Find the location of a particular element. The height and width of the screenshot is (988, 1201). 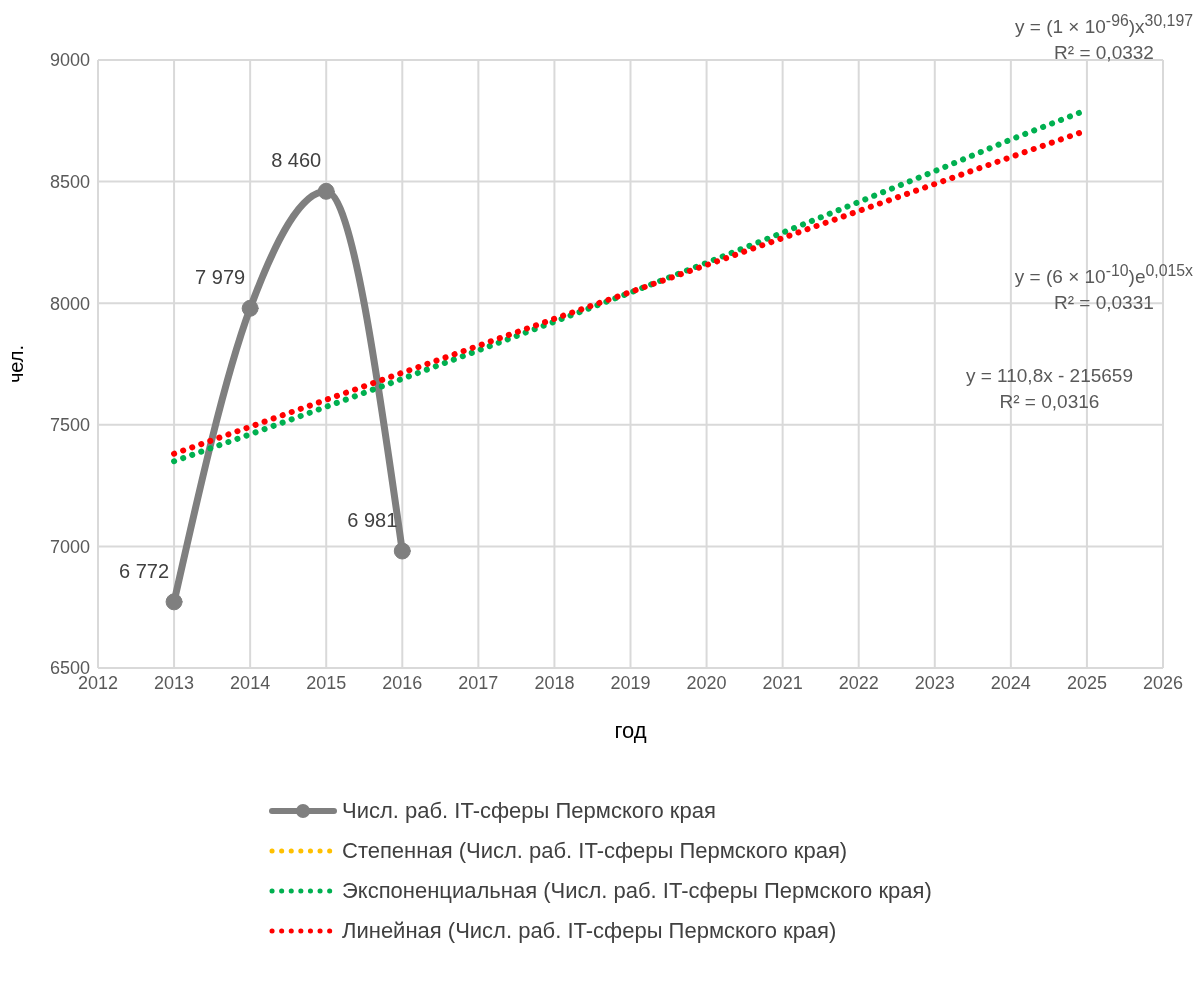

y-tick-label: 7500 is located at coordinates (69, 425).